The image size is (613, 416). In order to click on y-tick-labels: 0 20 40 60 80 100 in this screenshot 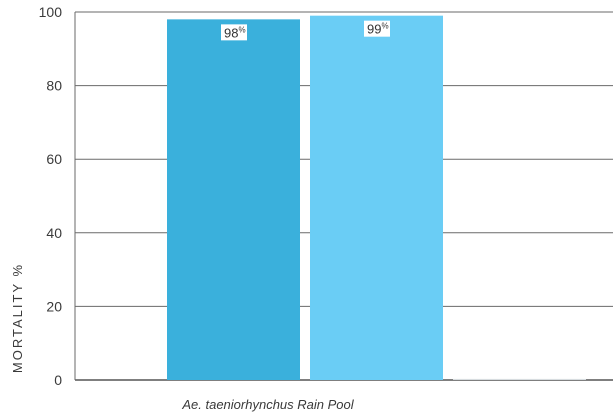, I will do `click(51, 196)`.